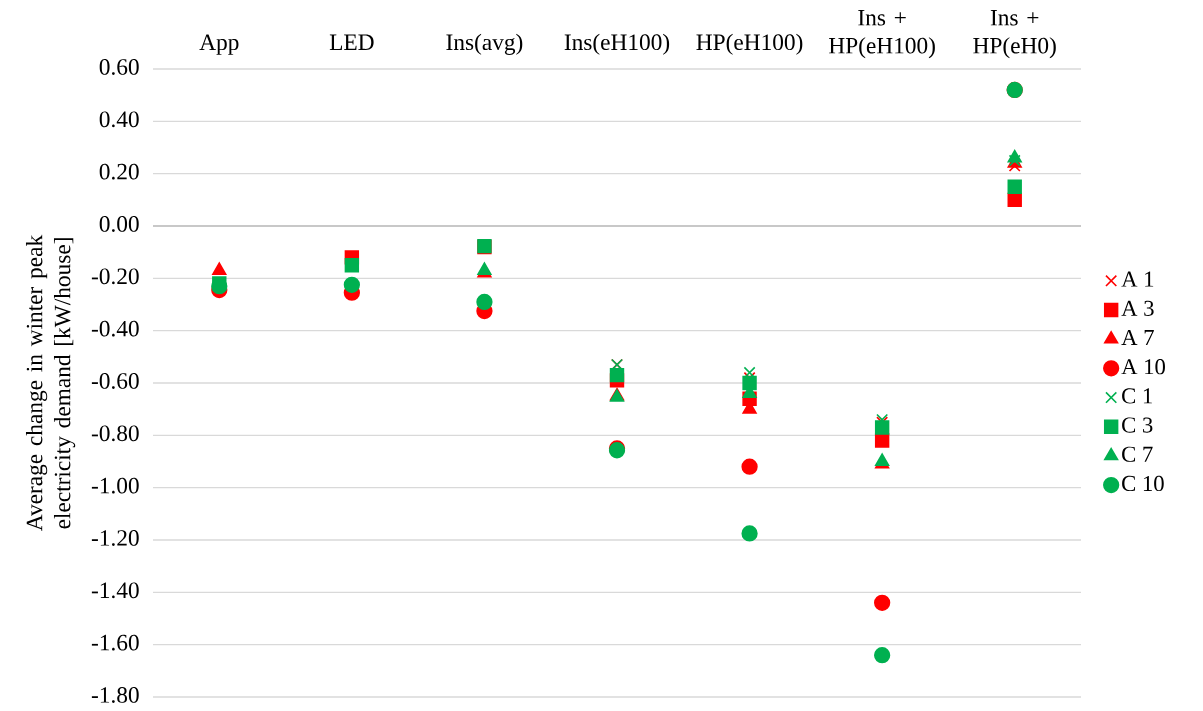  Describe the element at coordinates (119, 67) in the screenshot. I see `y-tick-label: 0.60` at that location.